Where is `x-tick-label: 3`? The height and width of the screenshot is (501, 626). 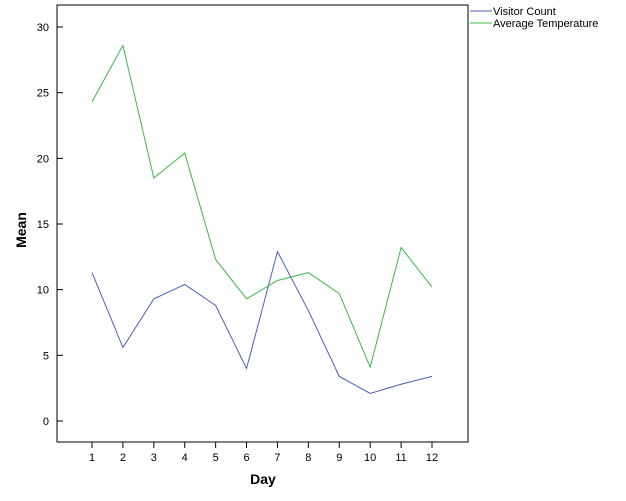
x-tick-label: 3 is located at coordinates (154, 458).